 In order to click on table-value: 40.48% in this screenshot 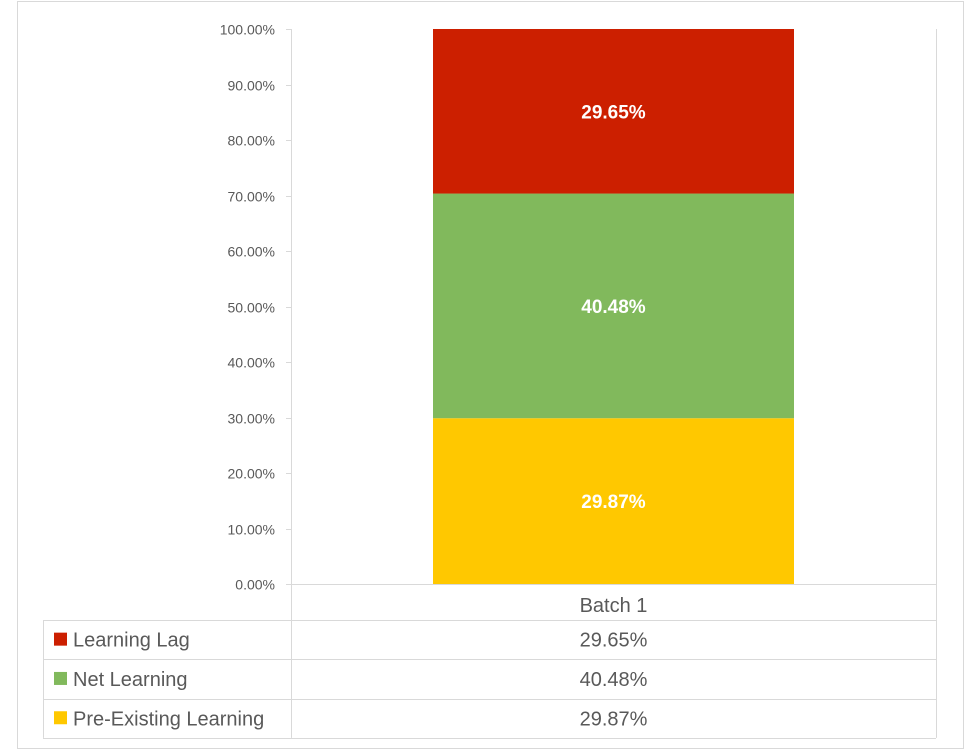, I will do `click(614, 680)`.